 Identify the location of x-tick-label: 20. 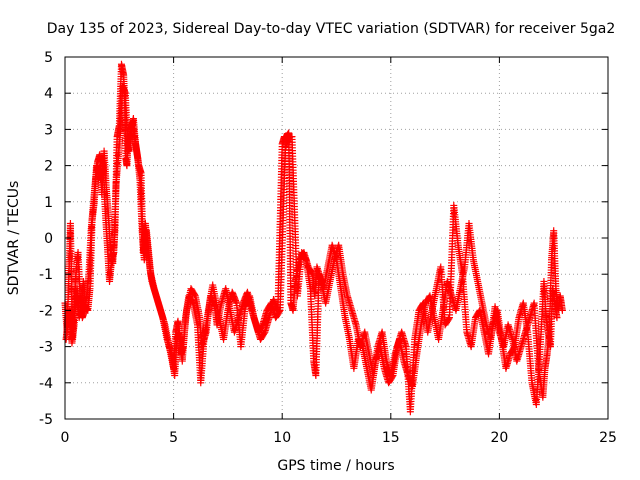
(499, 438).